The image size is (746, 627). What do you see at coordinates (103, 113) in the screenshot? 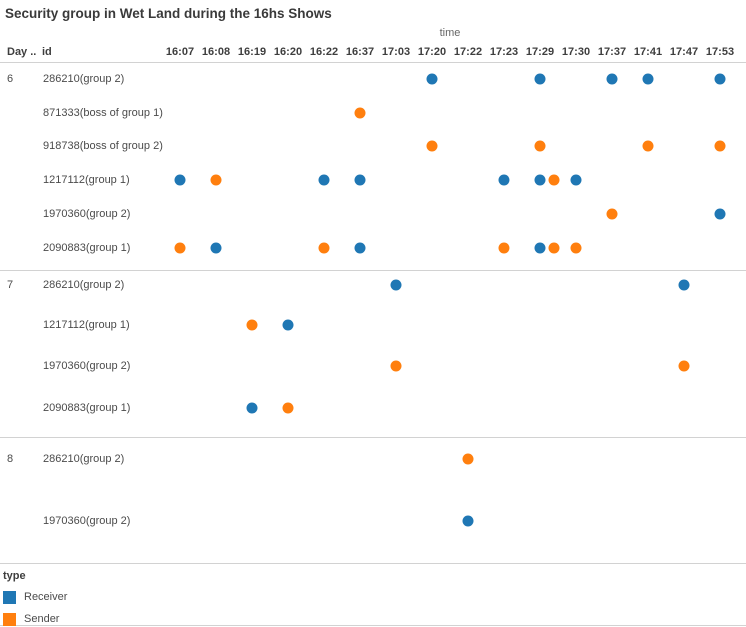
I see `id-row-header: 871333(boss of group 1)` at bounding box center [103, 113].